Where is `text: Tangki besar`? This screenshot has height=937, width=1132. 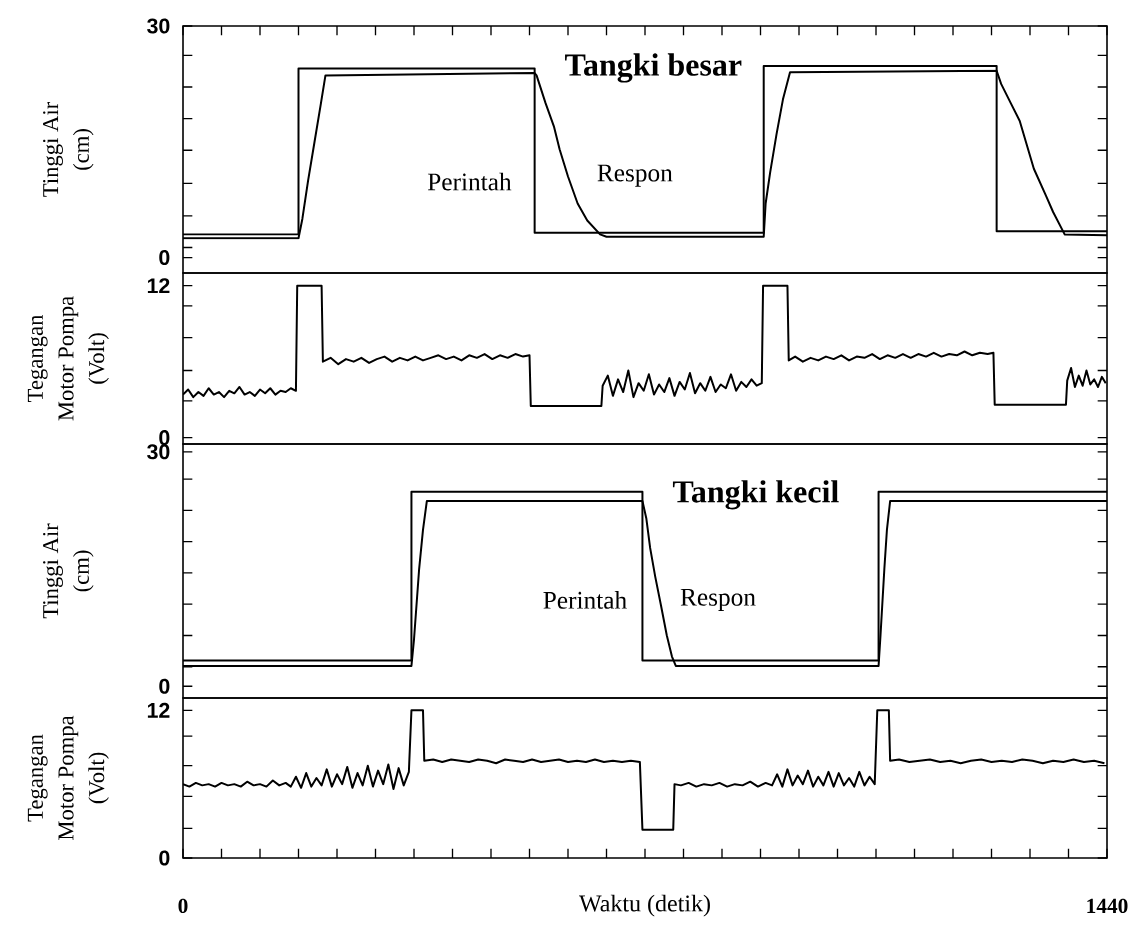 text: Tangki besar is located at coordinates (653, 68).